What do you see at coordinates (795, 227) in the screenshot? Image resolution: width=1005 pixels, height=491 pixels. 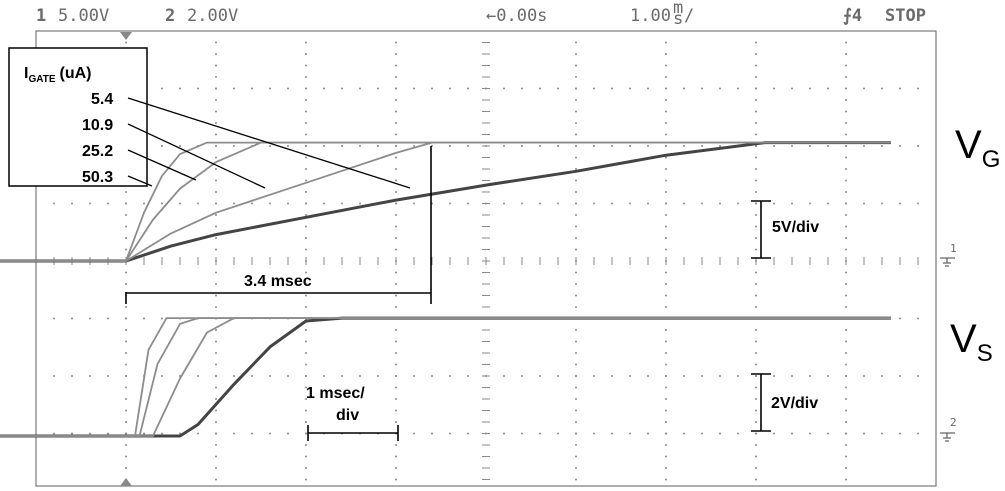 I see `vg-scale-label: 5V/div` at bounding box center [795, 227].